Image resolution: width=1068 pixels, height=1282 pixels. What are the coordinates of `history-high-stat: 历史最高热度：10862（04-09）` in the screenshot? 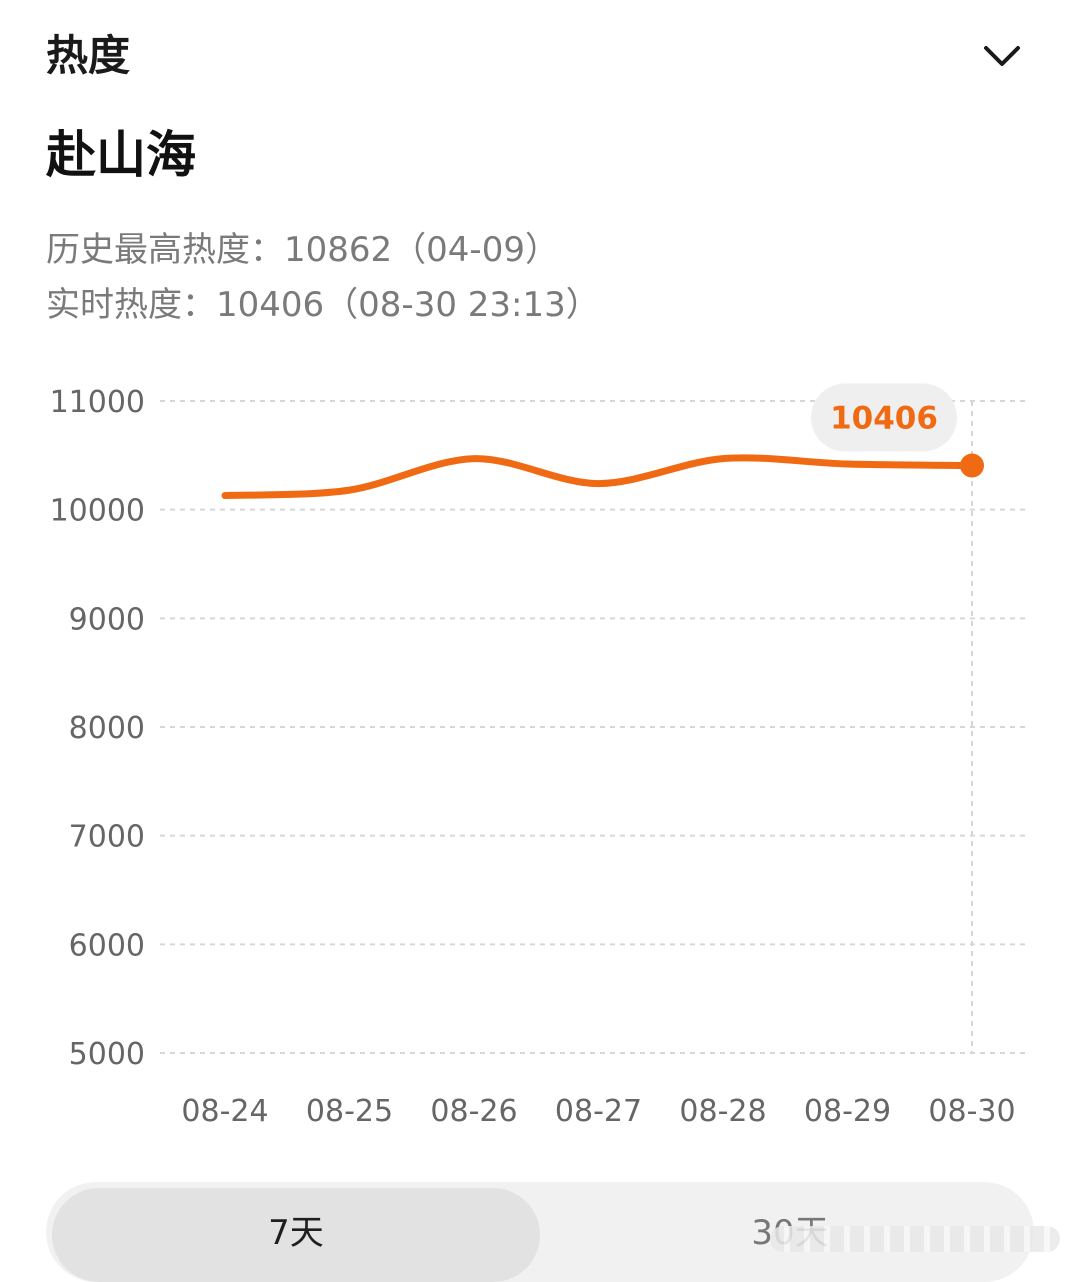 It's located at (302, 250).